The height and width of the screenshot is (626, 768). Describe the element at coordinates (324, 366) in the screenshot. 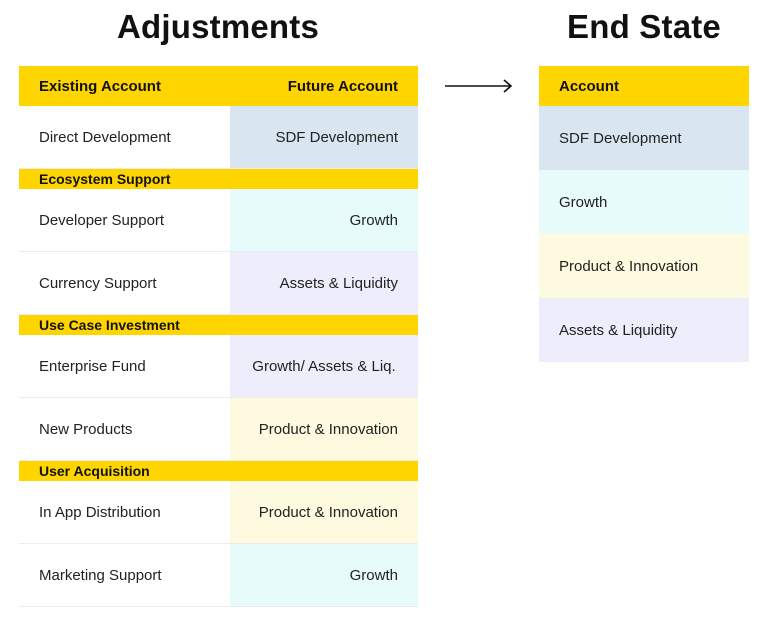

I see `future-account-cell: Growth/ Assets & Liq.` at that location.